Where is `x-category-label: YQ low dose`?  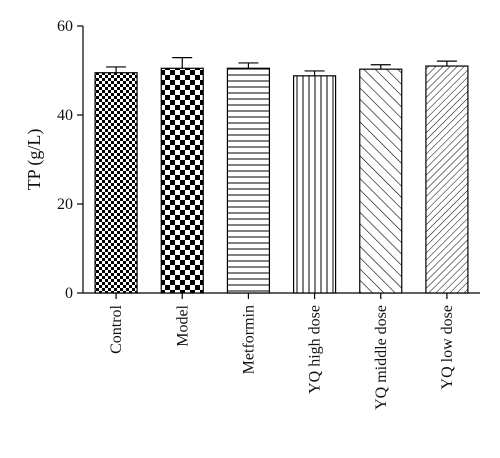 x-category-label: YQ low dose is located at coordinates (447, 347).